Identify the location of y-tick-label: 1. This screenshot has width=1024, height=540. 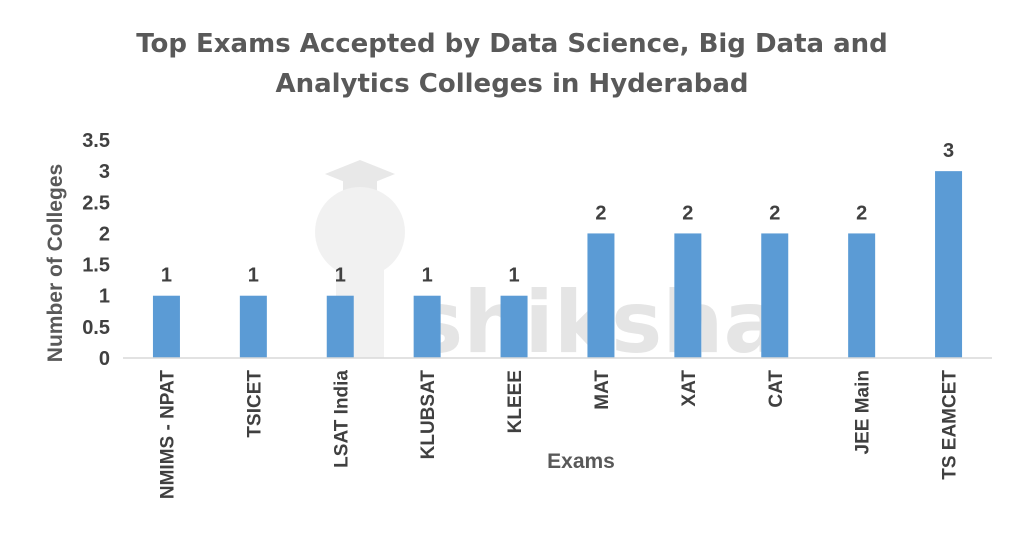
(104, 297).